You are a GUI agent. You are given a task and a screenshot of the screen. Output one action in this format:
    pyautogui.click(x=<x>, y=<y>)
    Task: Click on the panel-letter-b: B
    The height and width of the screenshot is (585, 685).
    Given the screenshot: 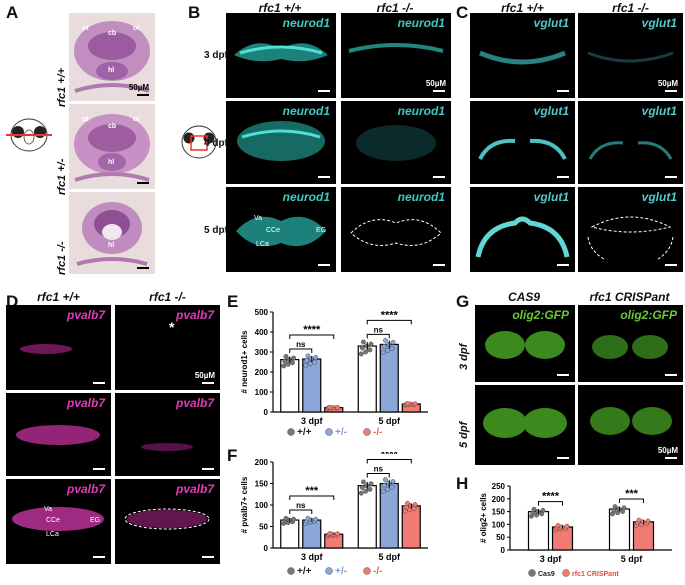 What is the action you would take?
    pyautogui.click(x=194, y=12)
    